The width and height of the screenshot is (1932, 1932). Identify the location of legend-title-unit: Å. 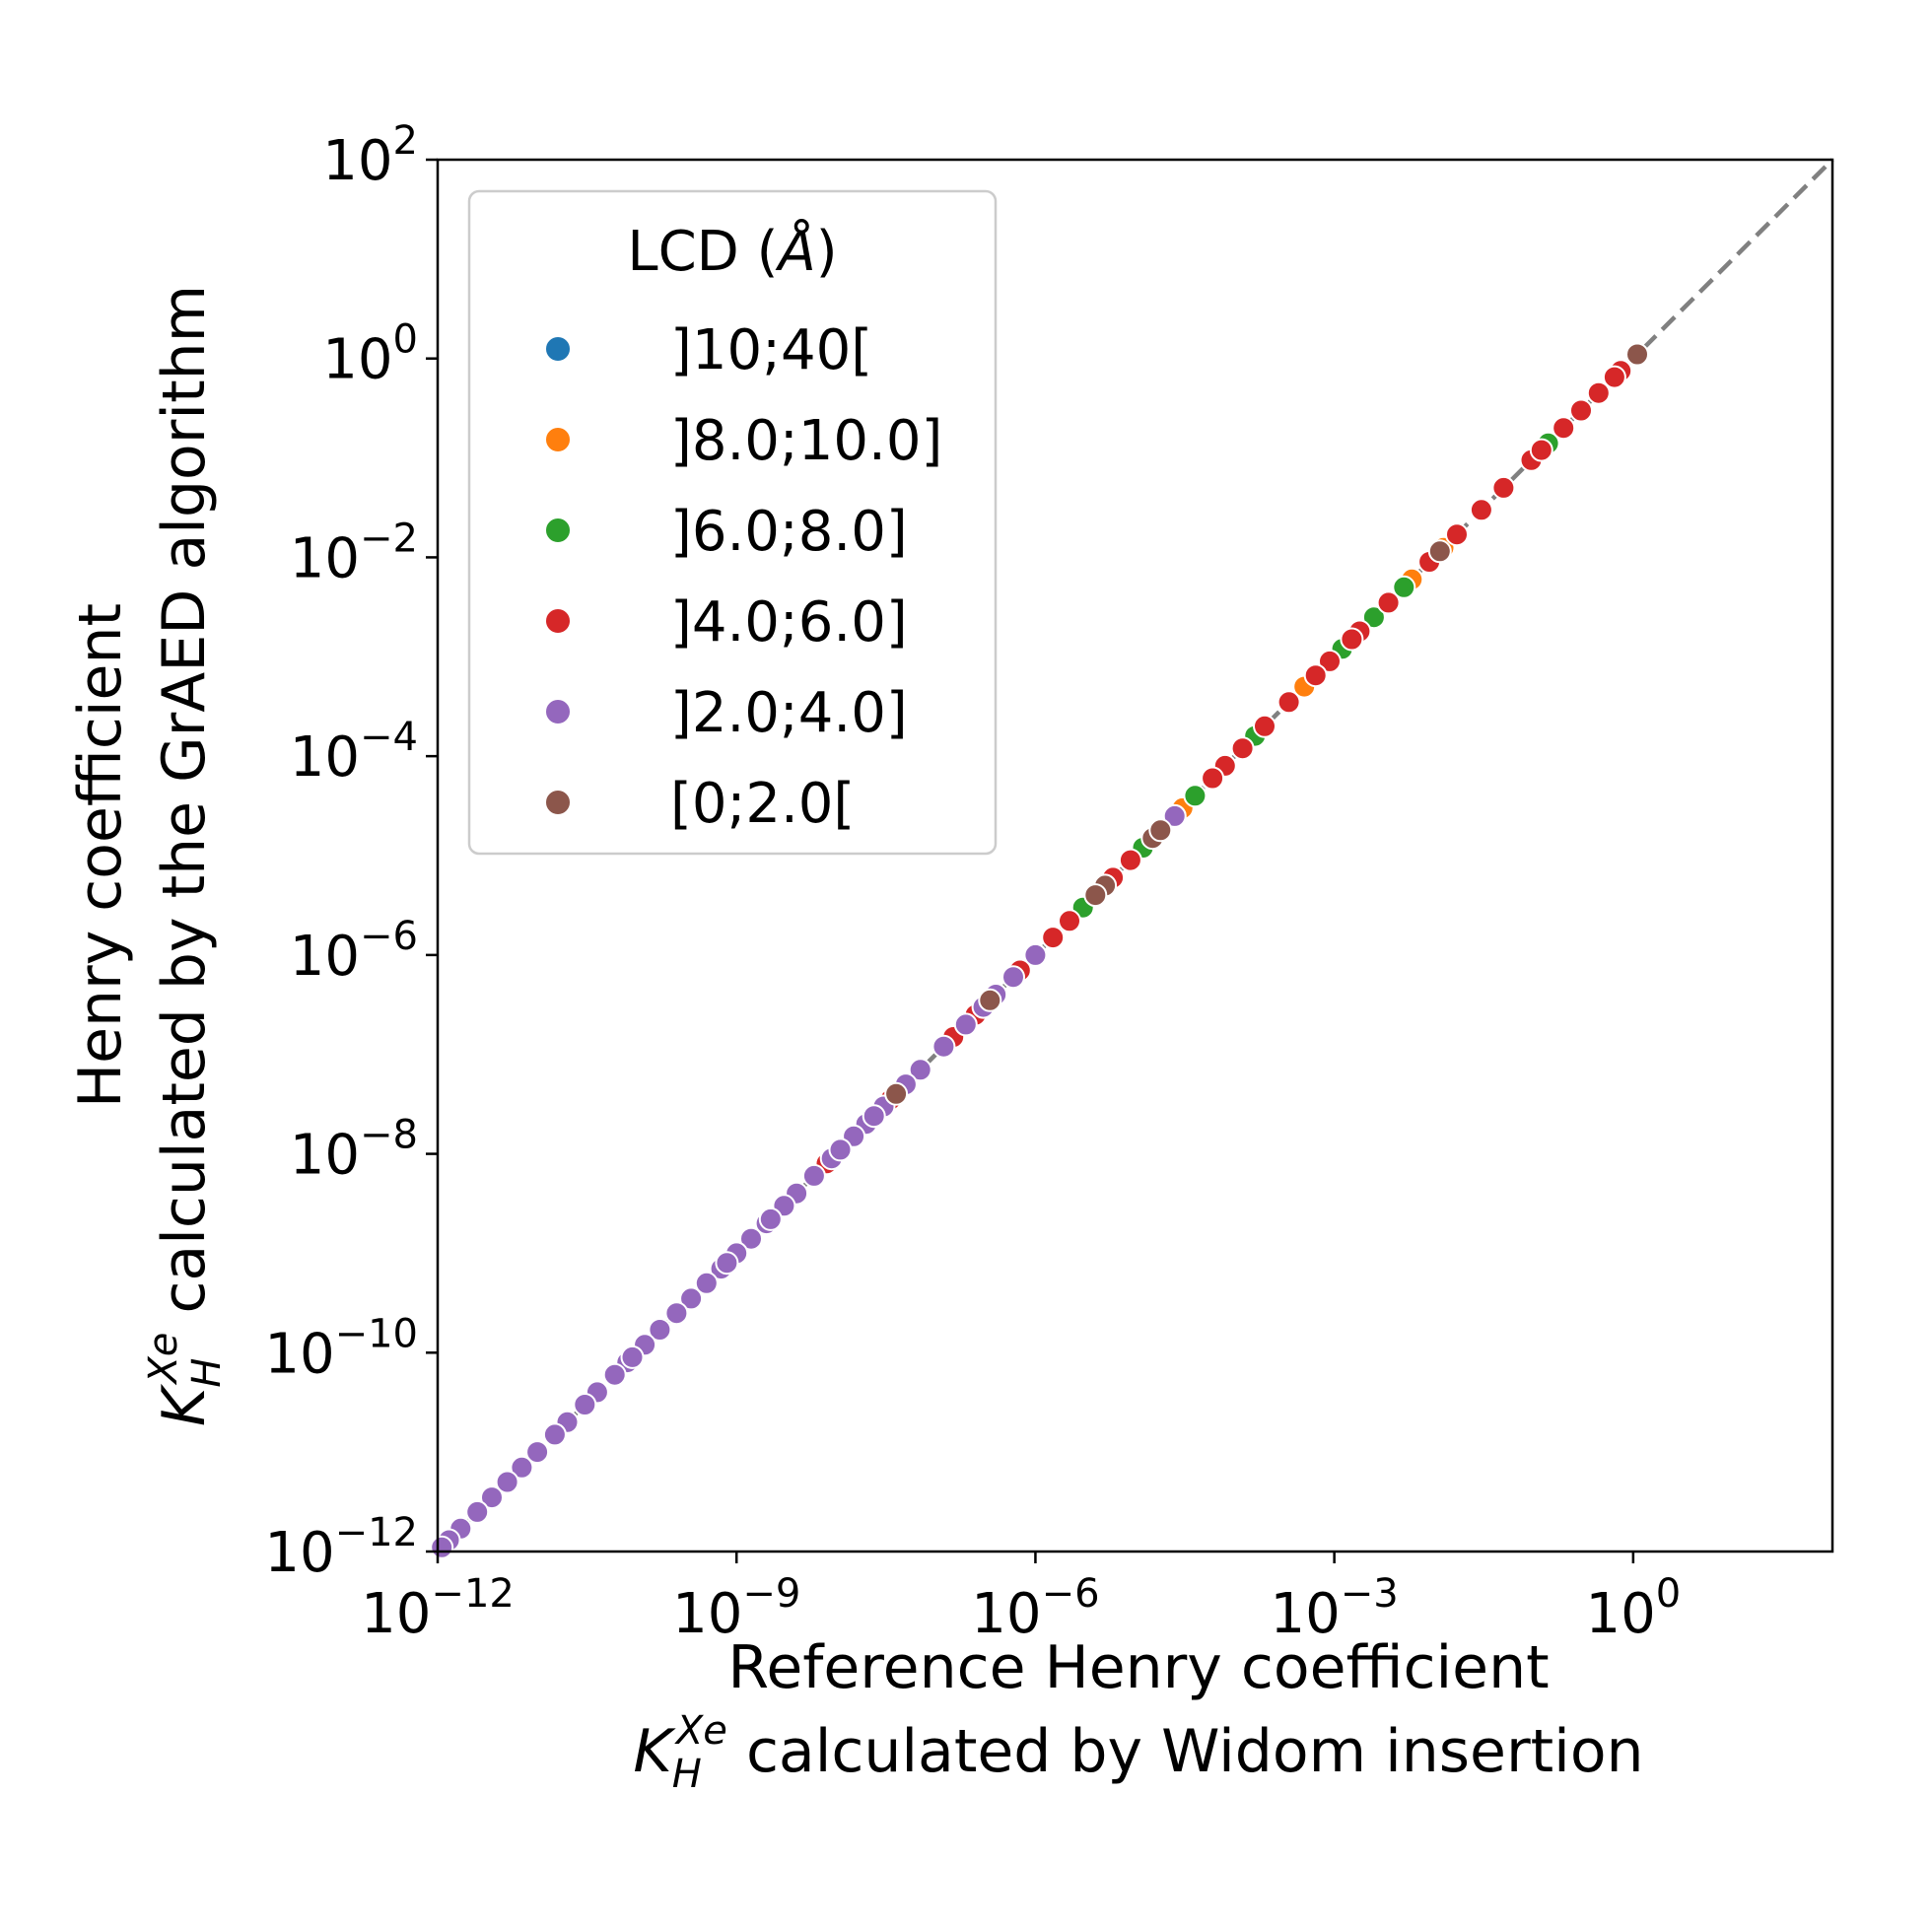
(795, 252).